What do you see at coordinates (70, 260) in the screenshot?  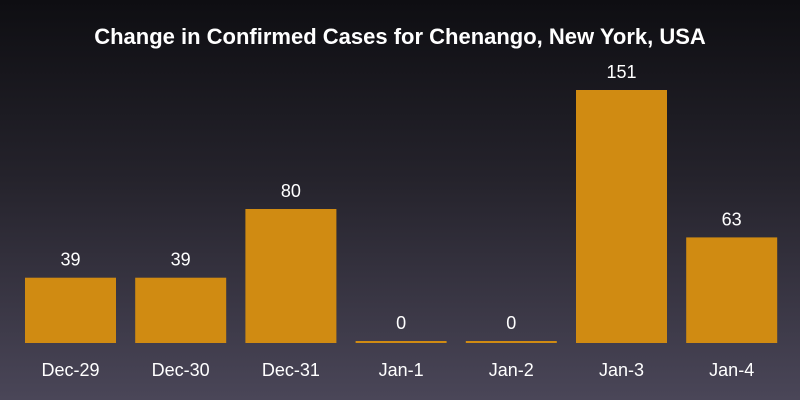 I see `value-label-dec-29: 39` at bounding box center [70, 260].